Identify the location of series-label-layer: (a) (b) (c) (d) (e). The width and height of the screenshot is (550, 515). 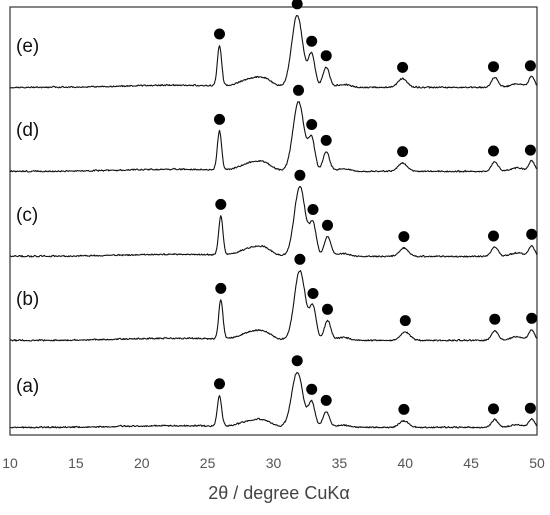
(27, 216).